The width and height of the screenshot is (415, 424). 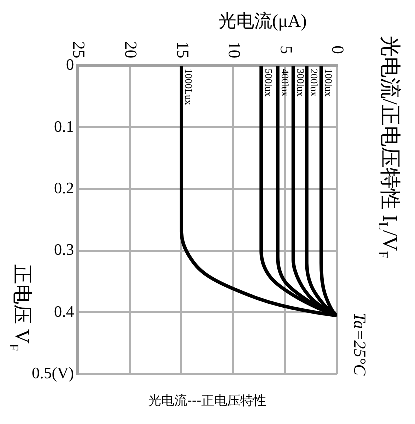 What do you see at coordinates (64, 127) in the screenshot?
I see `y-tick-label: 0.1` at bounding box center [64, 127].